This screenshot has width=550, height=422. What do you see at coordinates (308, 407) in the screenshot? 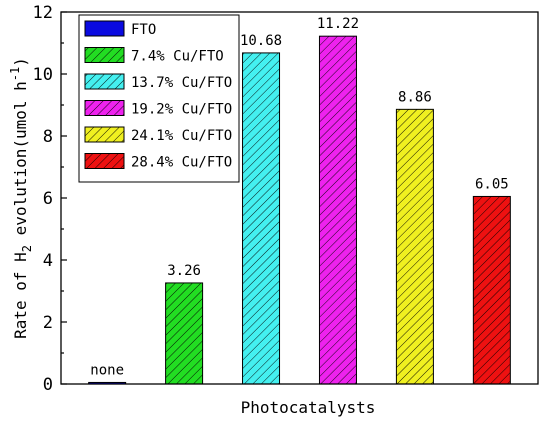
I see `x-axis-title: Photocatalysts` at bounding box center [308, 407].